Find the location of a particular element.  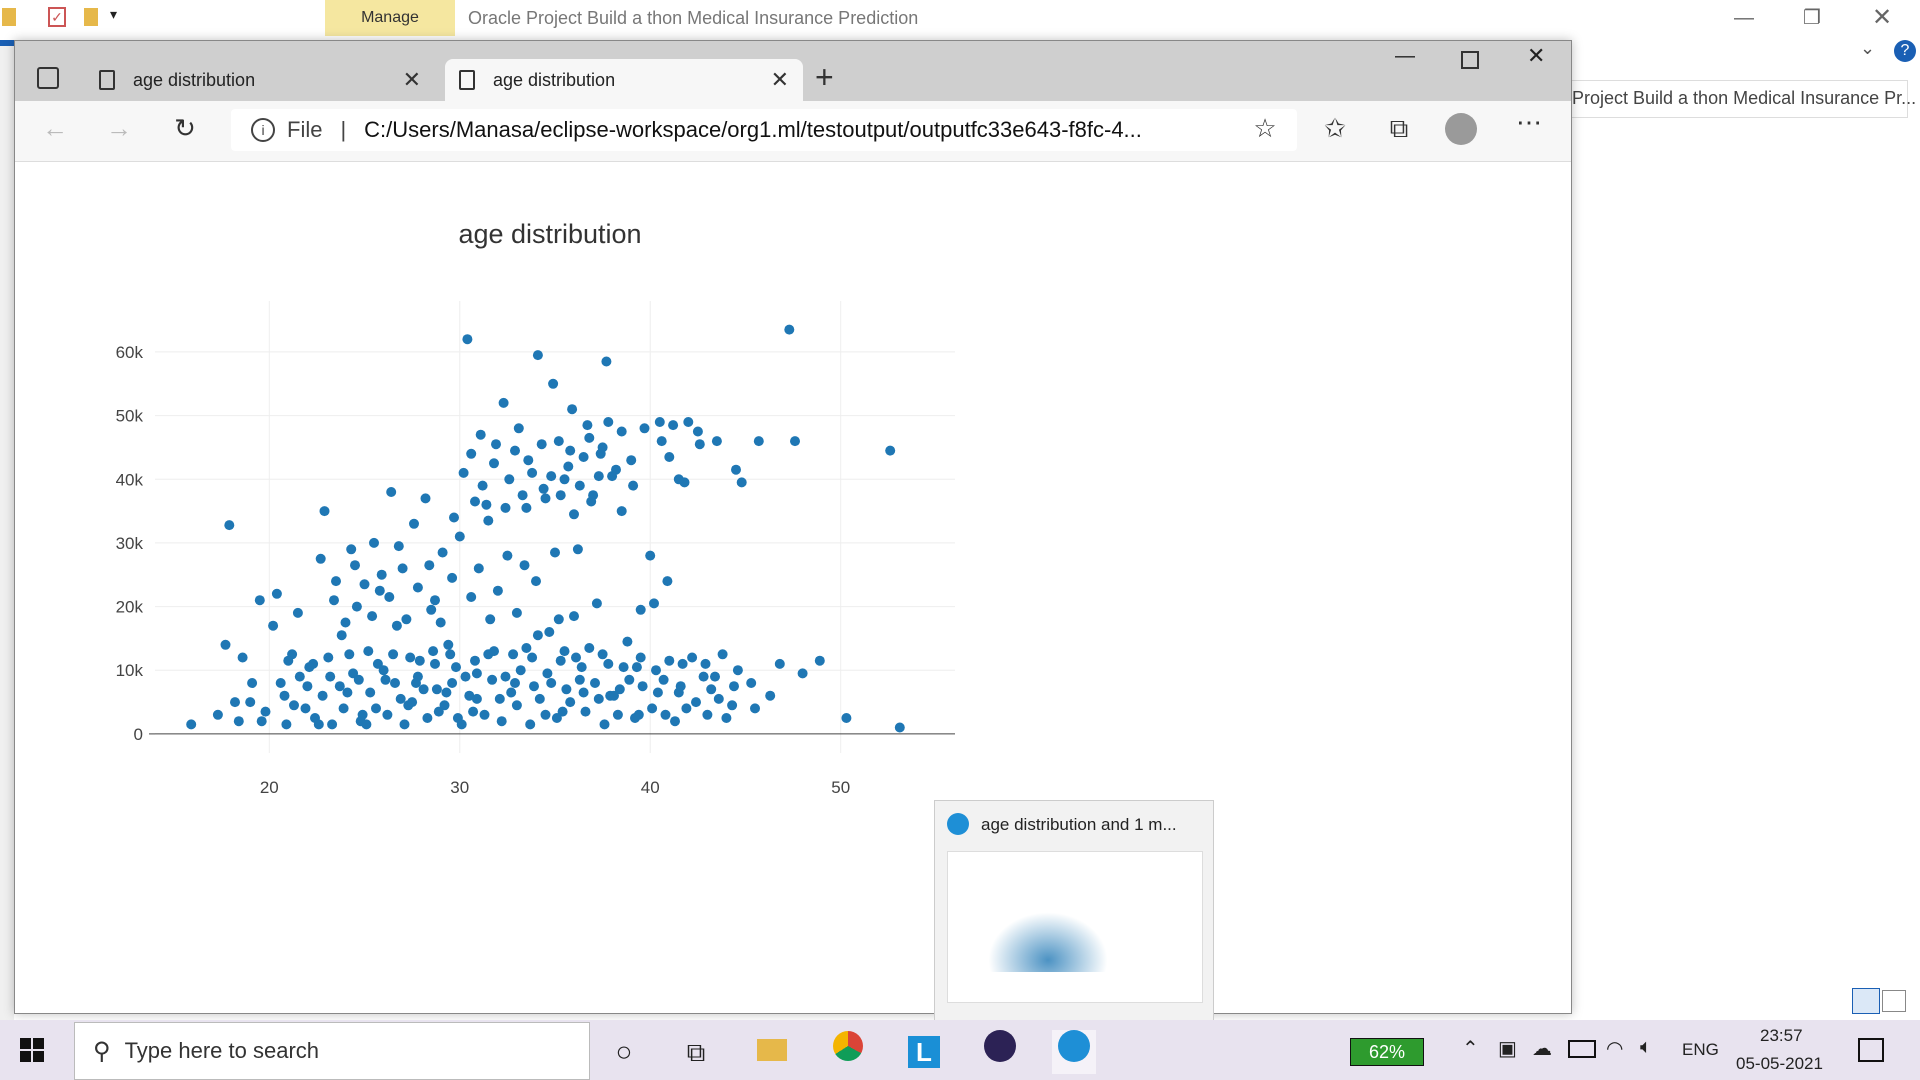

add-favorite-icon: ☆ is located at coordinates (1265, 128).